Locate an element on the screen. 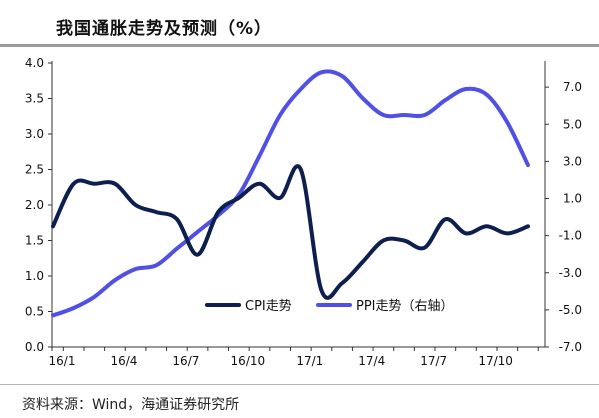 This screenshot has height=418, width=599. x-tick-label: 16/1 is located at coordinates (62, 361).